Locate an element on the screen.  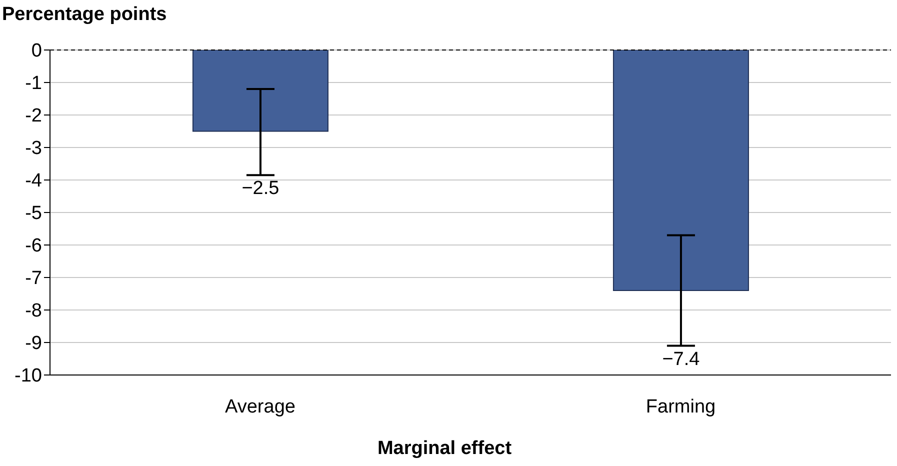
y-tick-label: -7 is located at coordinates (33, 279).